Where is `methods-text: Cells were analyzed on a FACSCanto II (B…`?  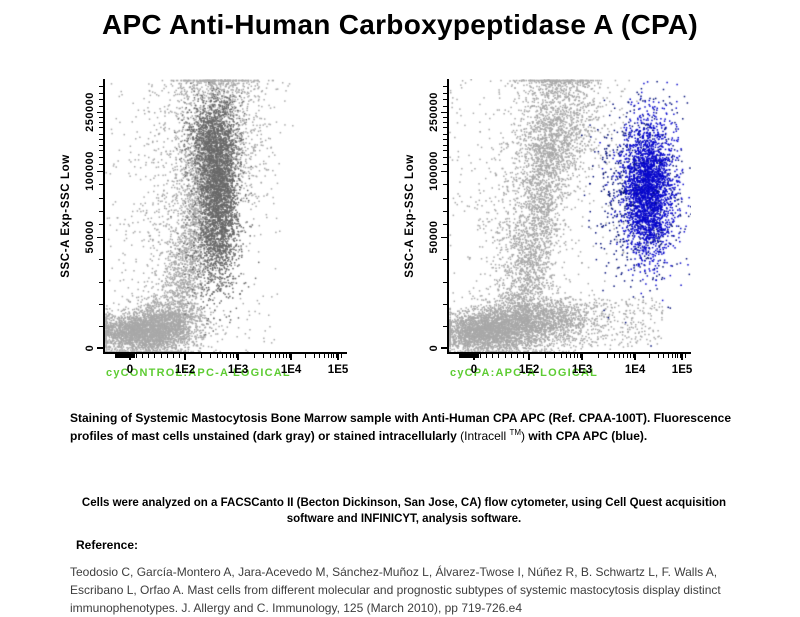
methods-text: Cells were analyzed on a FACSCanto II (B… is located at coordinates (404, 511).